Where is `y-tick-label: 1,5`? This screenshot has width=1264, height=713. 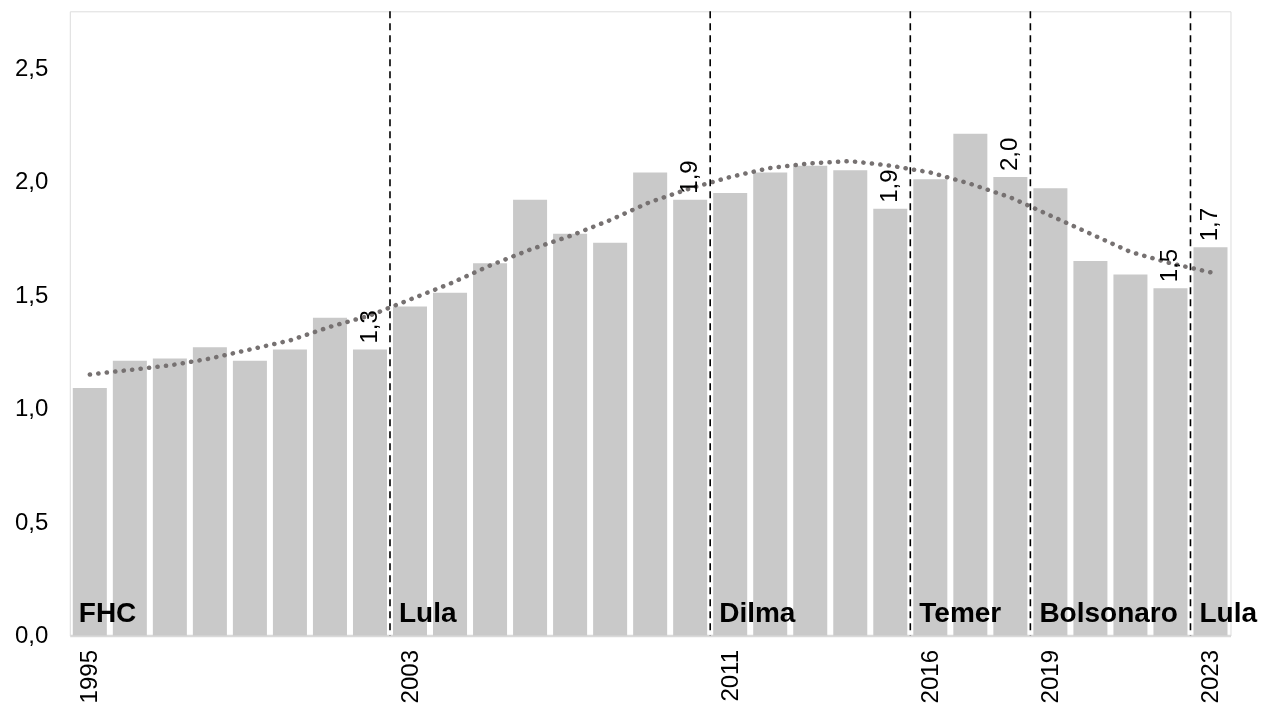 y-tick-label: 1,5 is located at coordinates (31, 294).